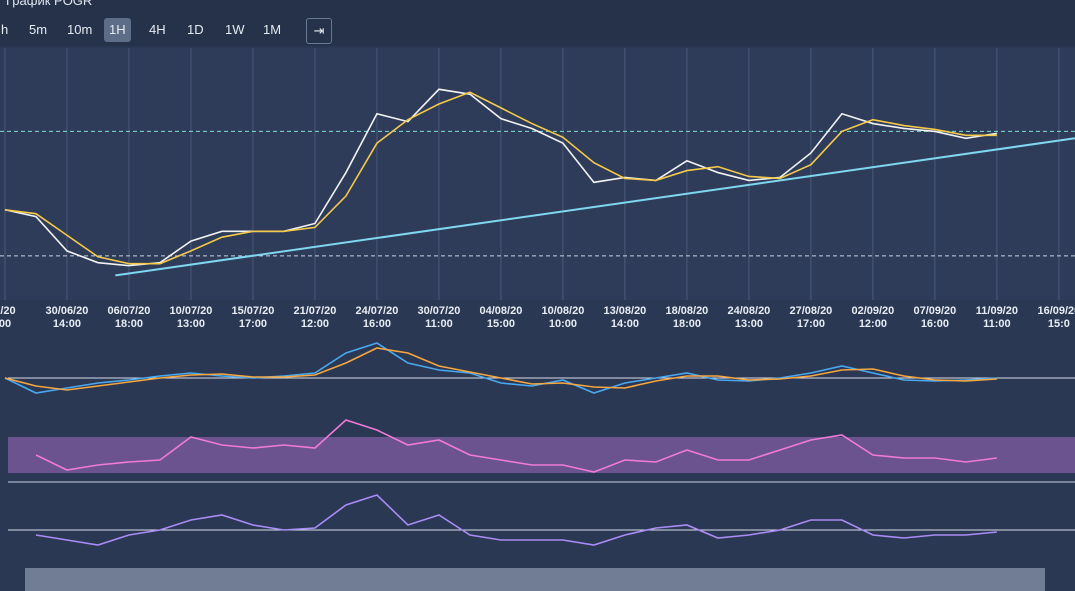  I want to click on x-tick-label: 30/07/20 11:00, so click(439, 317).